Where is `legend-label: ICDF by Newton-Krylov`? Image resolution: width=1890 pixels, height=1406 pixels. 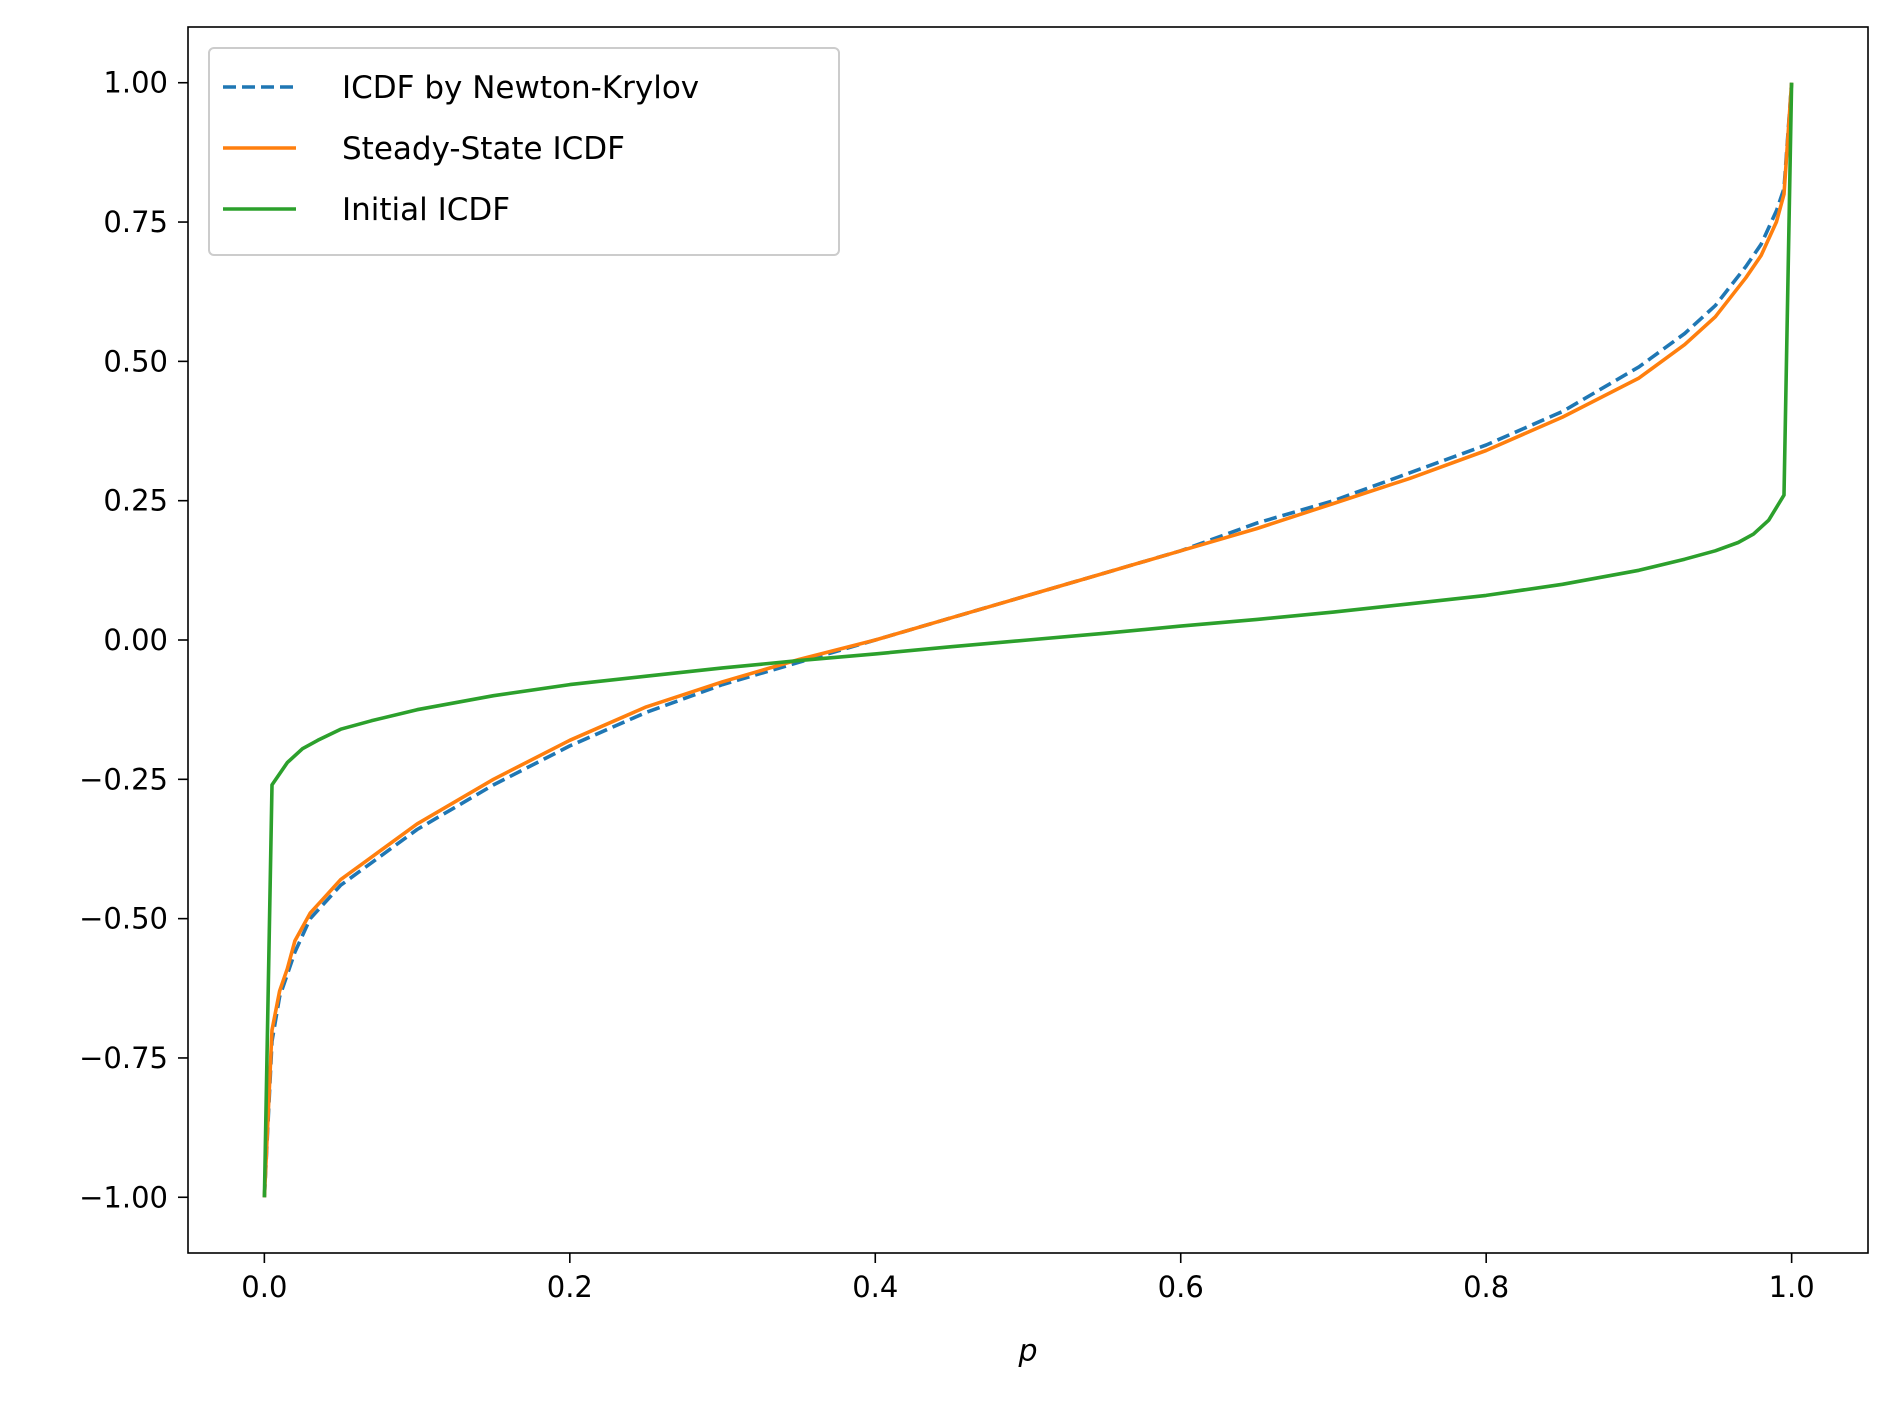
legend-label: ICDF by Newton-Krylov is located at coordinates (520, 88).